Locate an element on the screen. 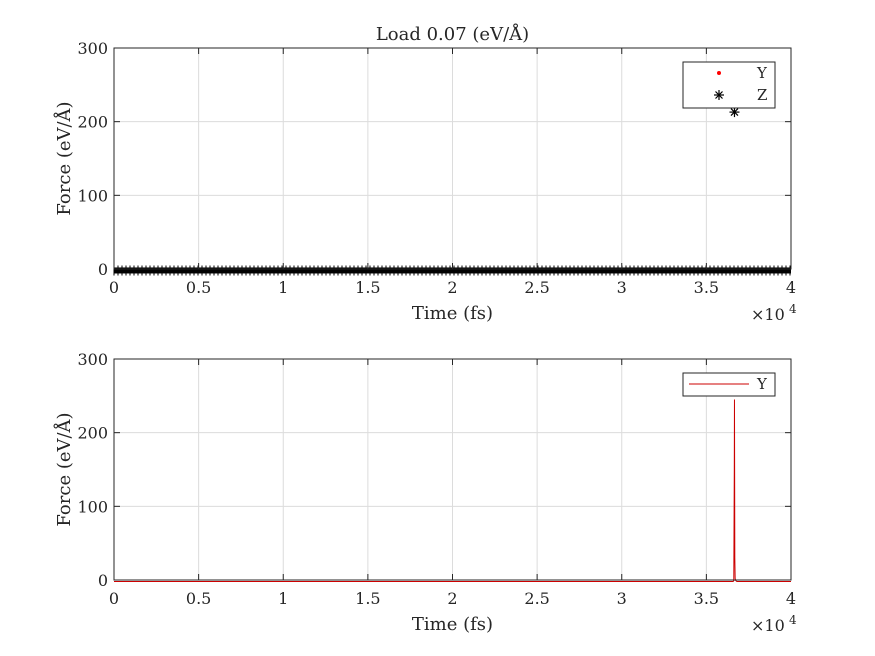 This screenshot has height=656, width=875. legend-marker-z is located at coordinates (719, 95).